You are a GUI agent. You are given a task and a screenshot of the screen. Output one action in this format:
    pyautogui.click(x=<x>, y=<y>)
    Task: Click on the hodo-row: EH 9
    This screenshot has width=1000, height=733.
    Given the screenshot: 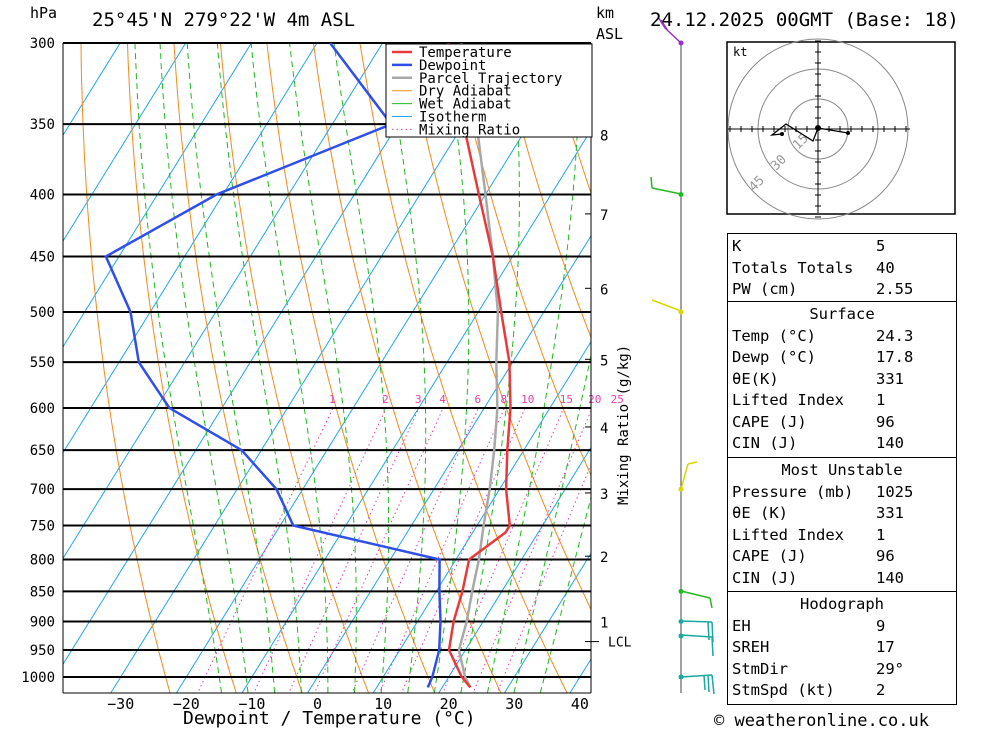 What is the action you would take?
    pyautogui.click(x=809, y=625)
    